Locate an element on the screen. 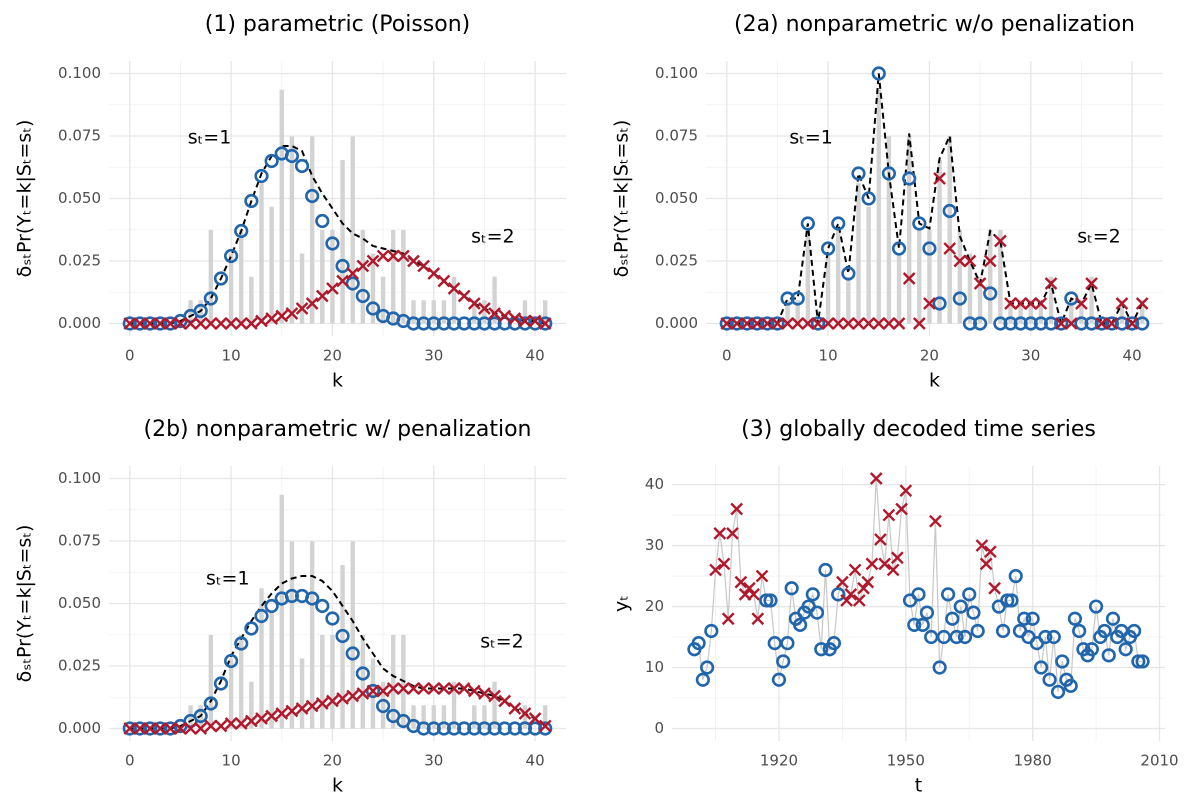 Image resolution: width=1200 pixels, height=808 pixels. y-tick-label: 0.075 is located at coordinates (79, 136).